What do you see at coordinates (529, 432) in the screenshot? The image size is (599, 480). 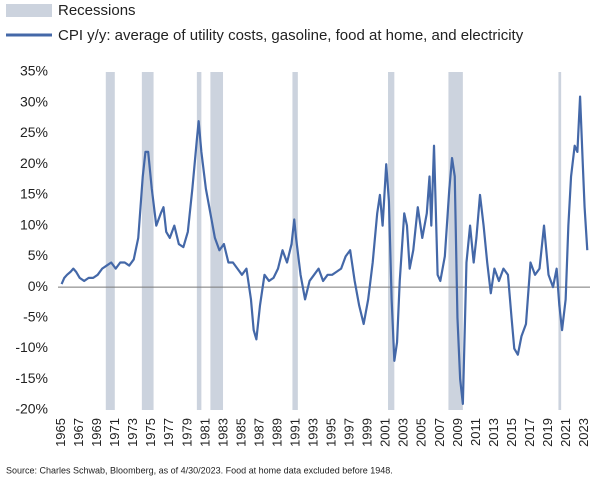 I see `x-tick-label: 2017` at bounding box center [529, 432].